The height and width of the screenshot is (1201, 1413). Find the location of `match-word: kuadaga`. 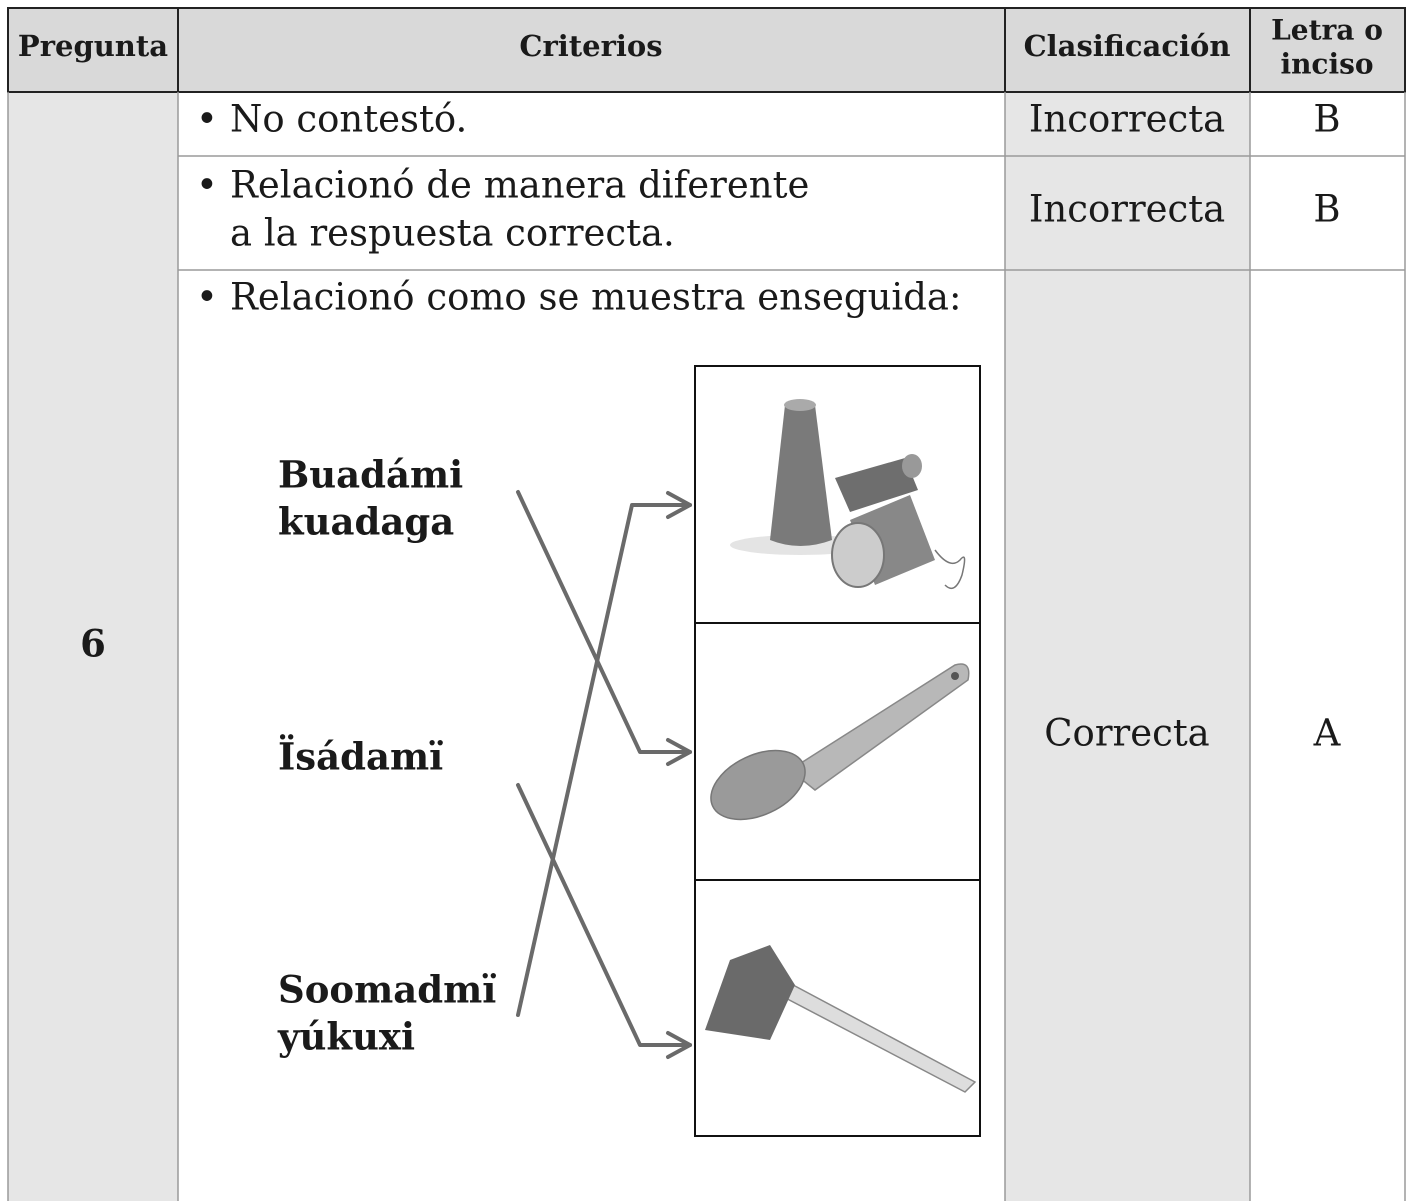

match-word: kuadaga is located at coordinates (366, 522).